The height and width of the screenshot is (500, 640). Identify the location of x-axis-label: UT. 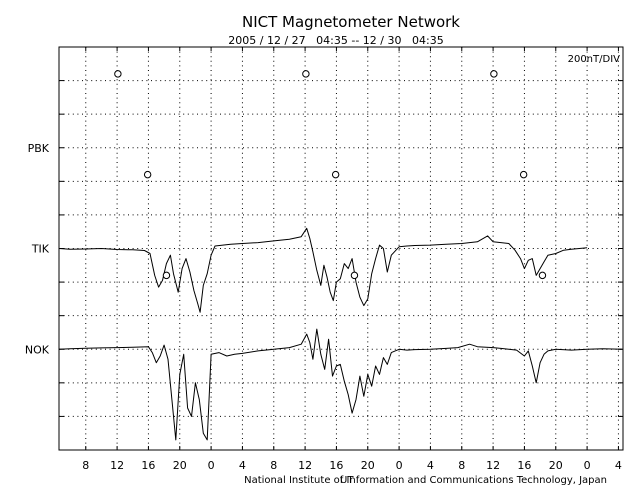
(347, 480).